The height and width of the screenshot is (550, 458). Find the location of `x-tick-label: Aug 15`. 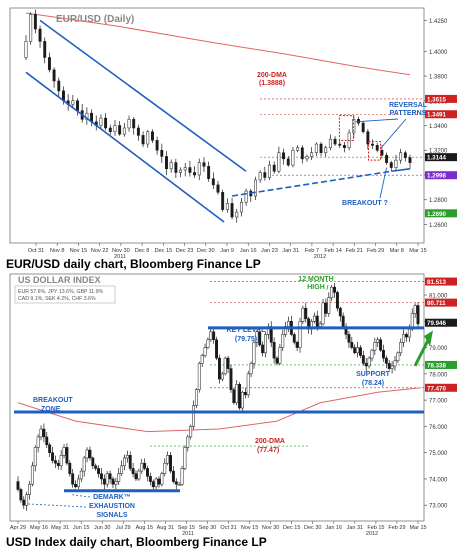

x-tick-label: Aug 15 is located at coordinates (144, 528).